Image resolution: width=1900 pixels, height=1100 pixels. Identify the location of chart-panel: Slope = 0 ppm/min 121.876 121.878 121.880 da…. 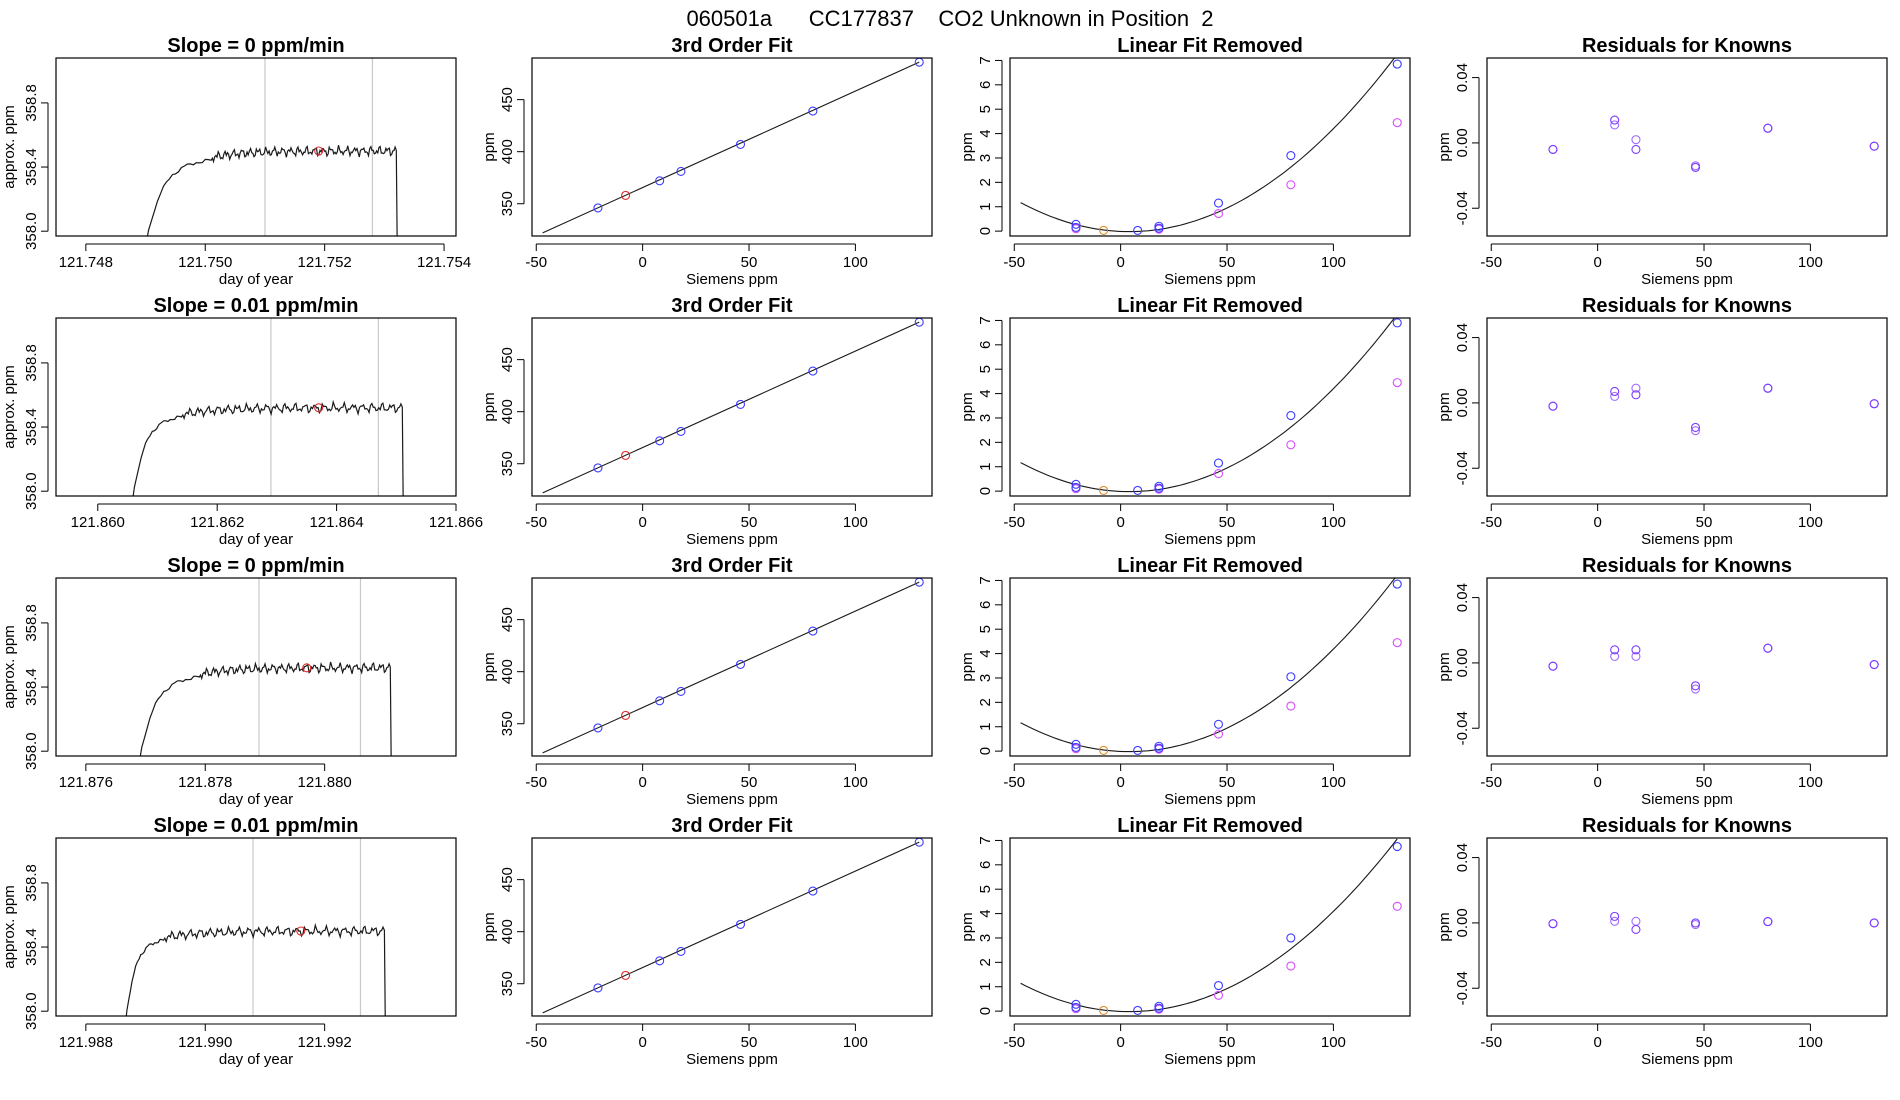
(229, 681).